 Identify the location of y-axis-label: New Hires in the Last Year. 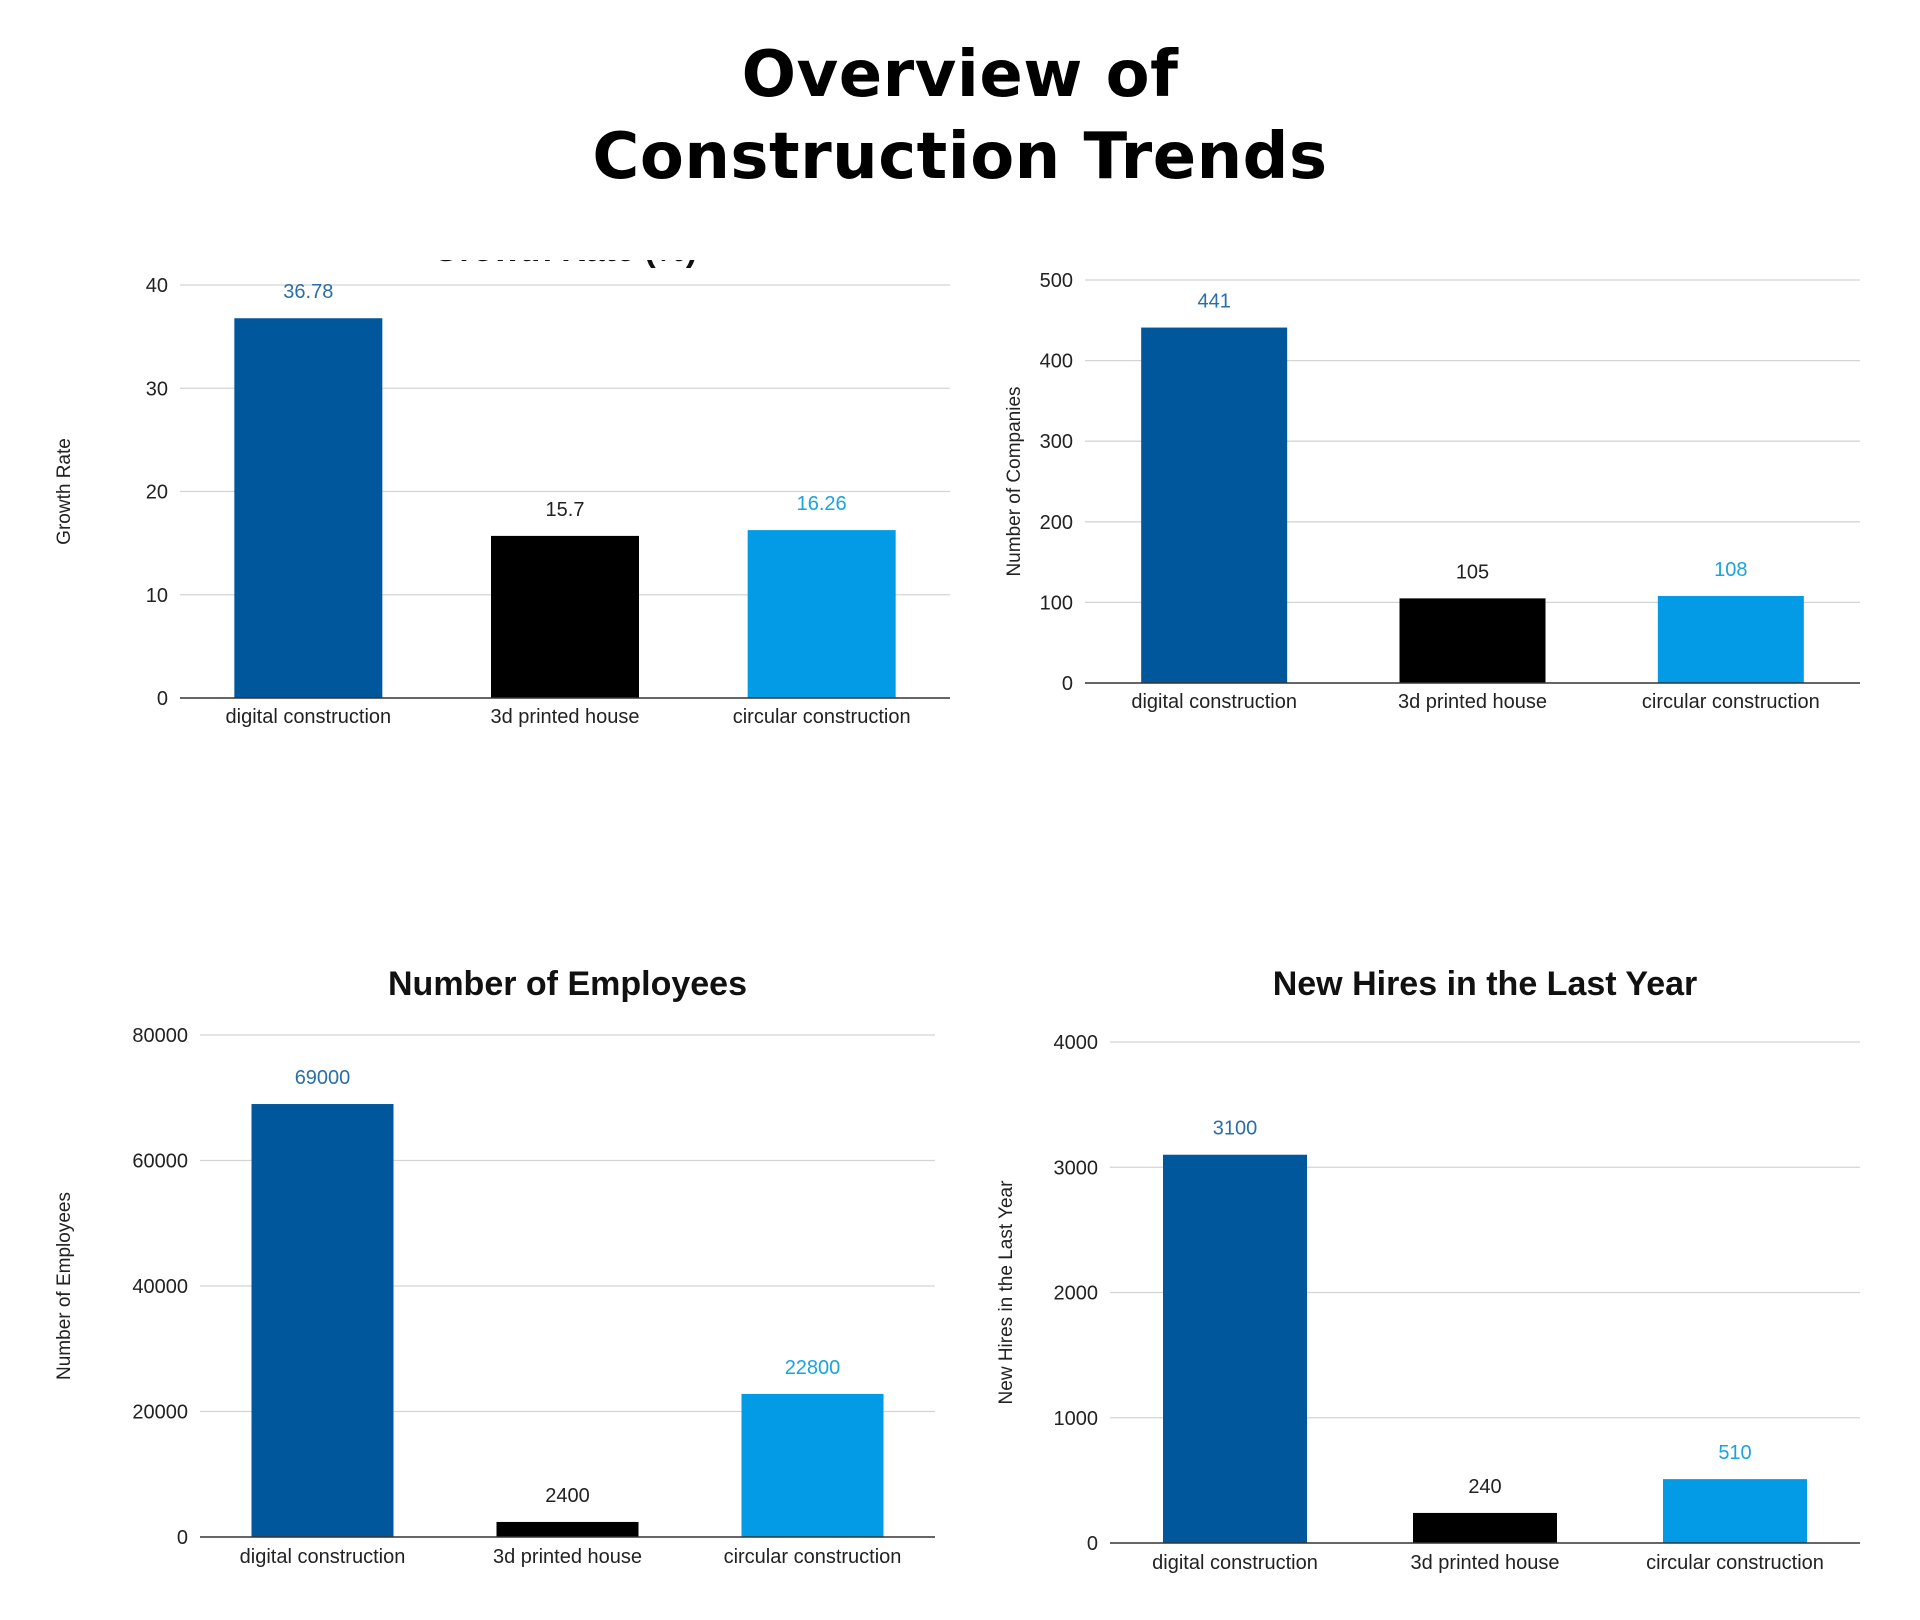
(1006, 1292).